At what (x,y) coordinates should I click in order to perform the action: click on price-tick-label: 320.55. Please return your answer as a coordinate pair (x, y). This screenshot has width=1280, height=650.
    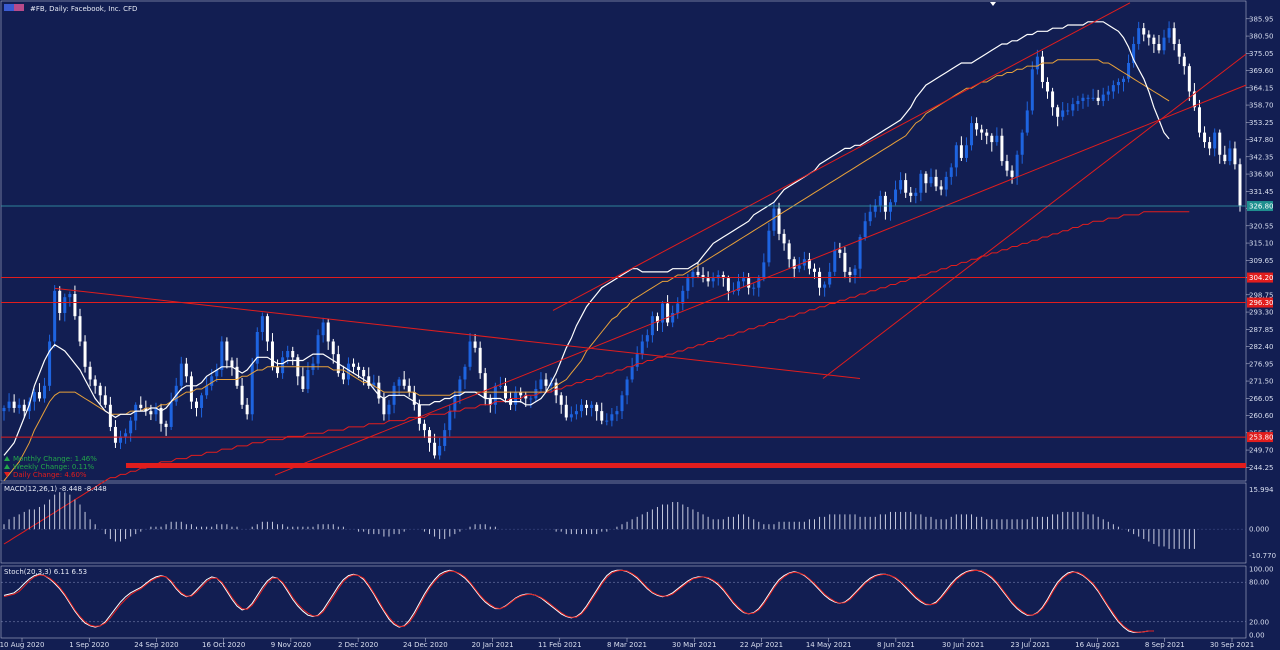
    Looking at the image, I should click on (1261, 226).